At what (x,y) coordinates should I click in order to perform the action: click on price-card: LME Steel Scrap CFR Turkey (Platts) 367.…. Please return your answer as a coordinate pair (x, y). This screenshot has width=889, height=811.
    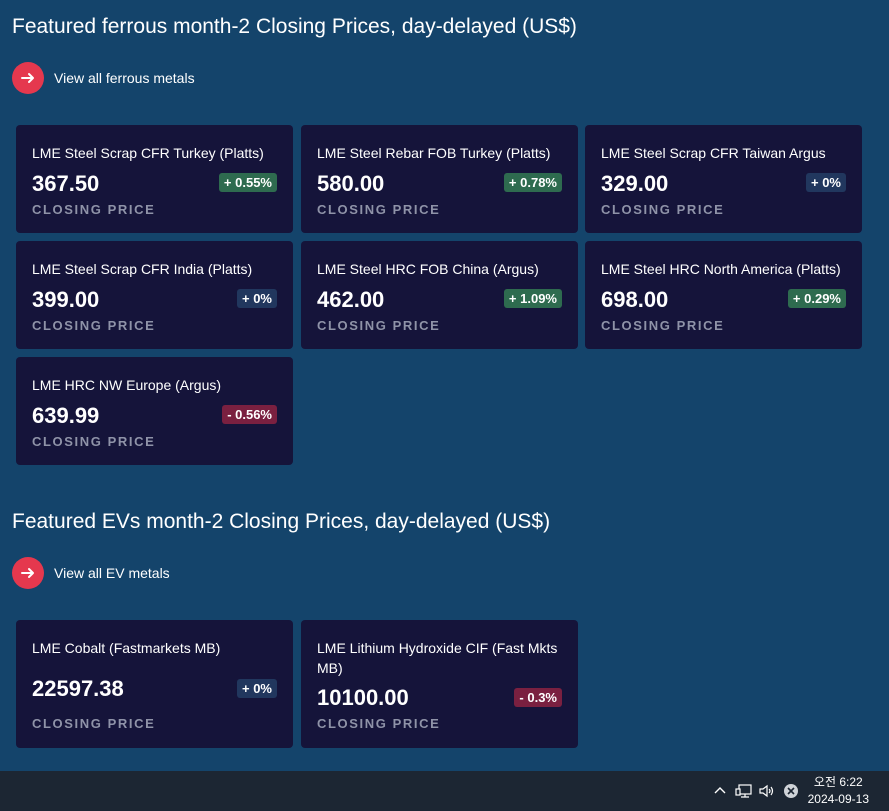
    Looking at the image, I should click on (154, 179).